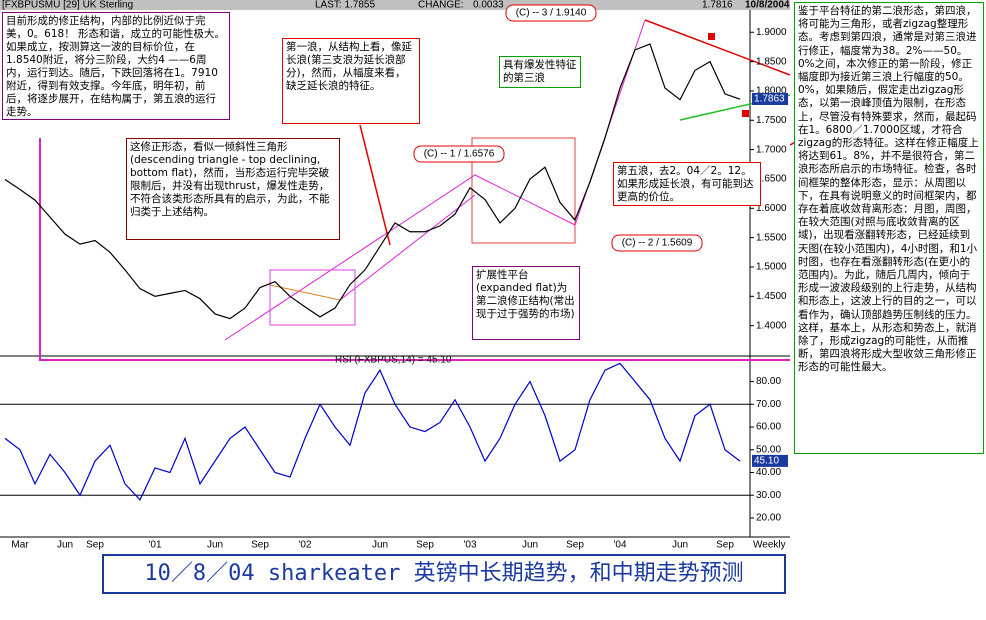 Image resolution: width=986 pixels, height=620 pixels. What do you see at coordinates (540, 72) in the screenshot?
I see `annotation: 具有爆发性特征的第三浪` at bounding box center [540, 72].